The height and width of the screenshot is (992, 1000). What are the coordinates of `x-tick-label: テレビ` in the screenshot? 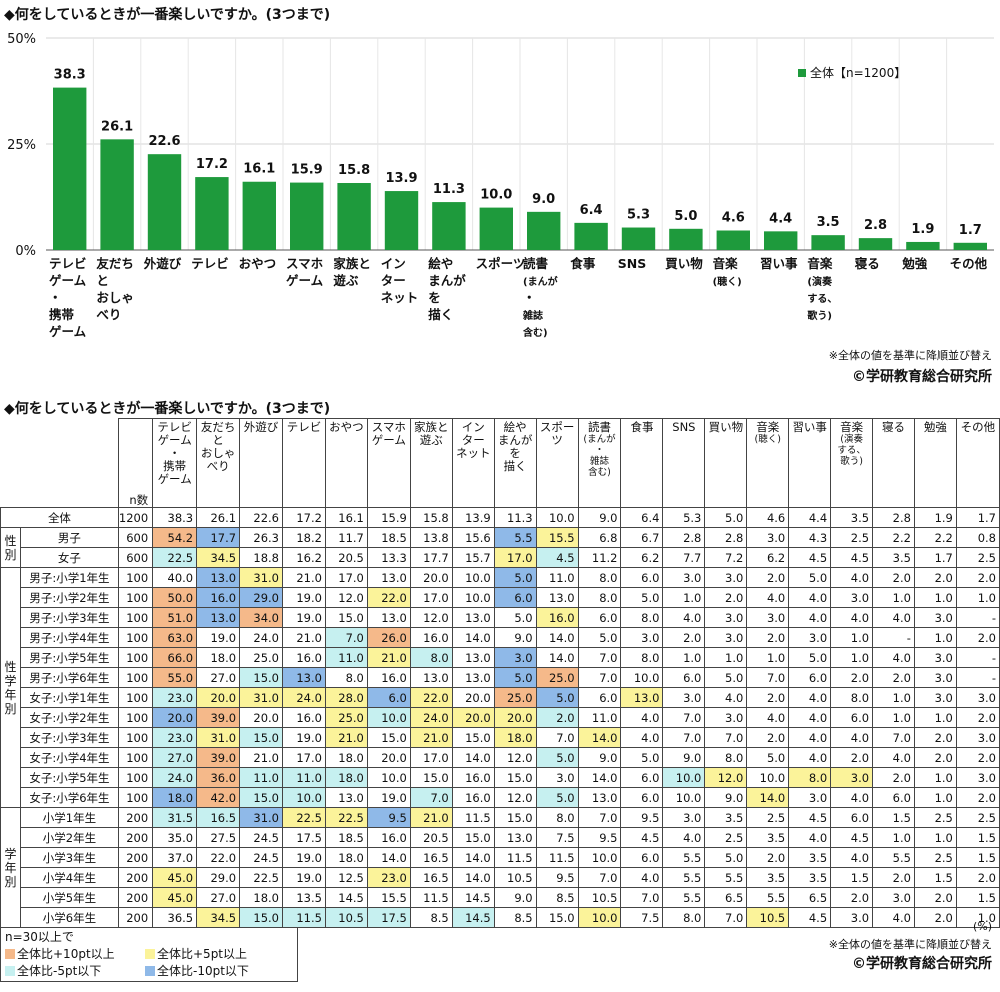 It's located at (210, 263).